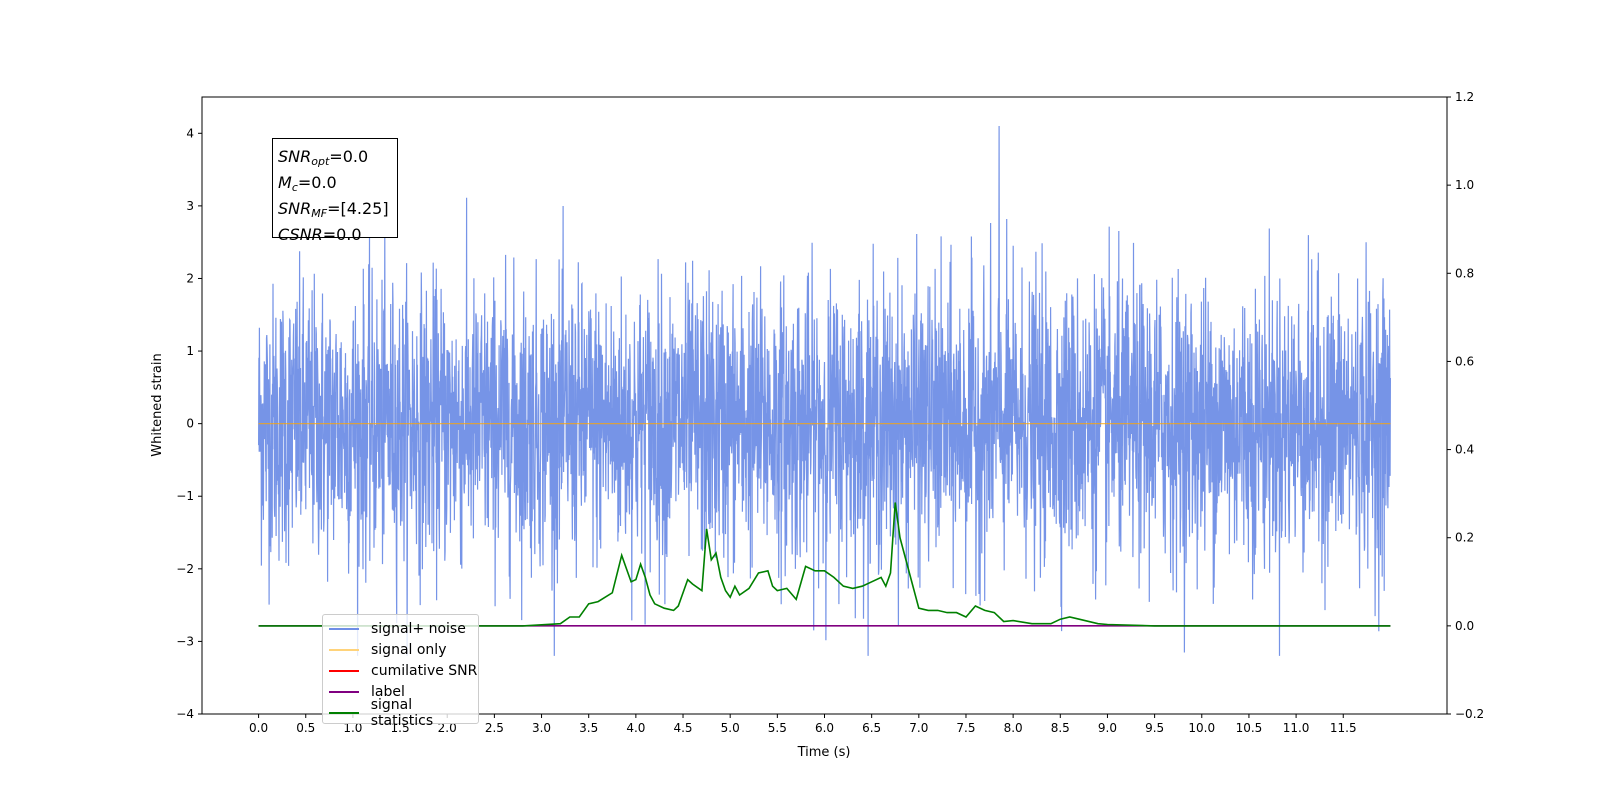 Image resolution: width=1600 pixels, height=804 pixels. I want to click on snr-opt-value: =0.0, so click(349, 156).